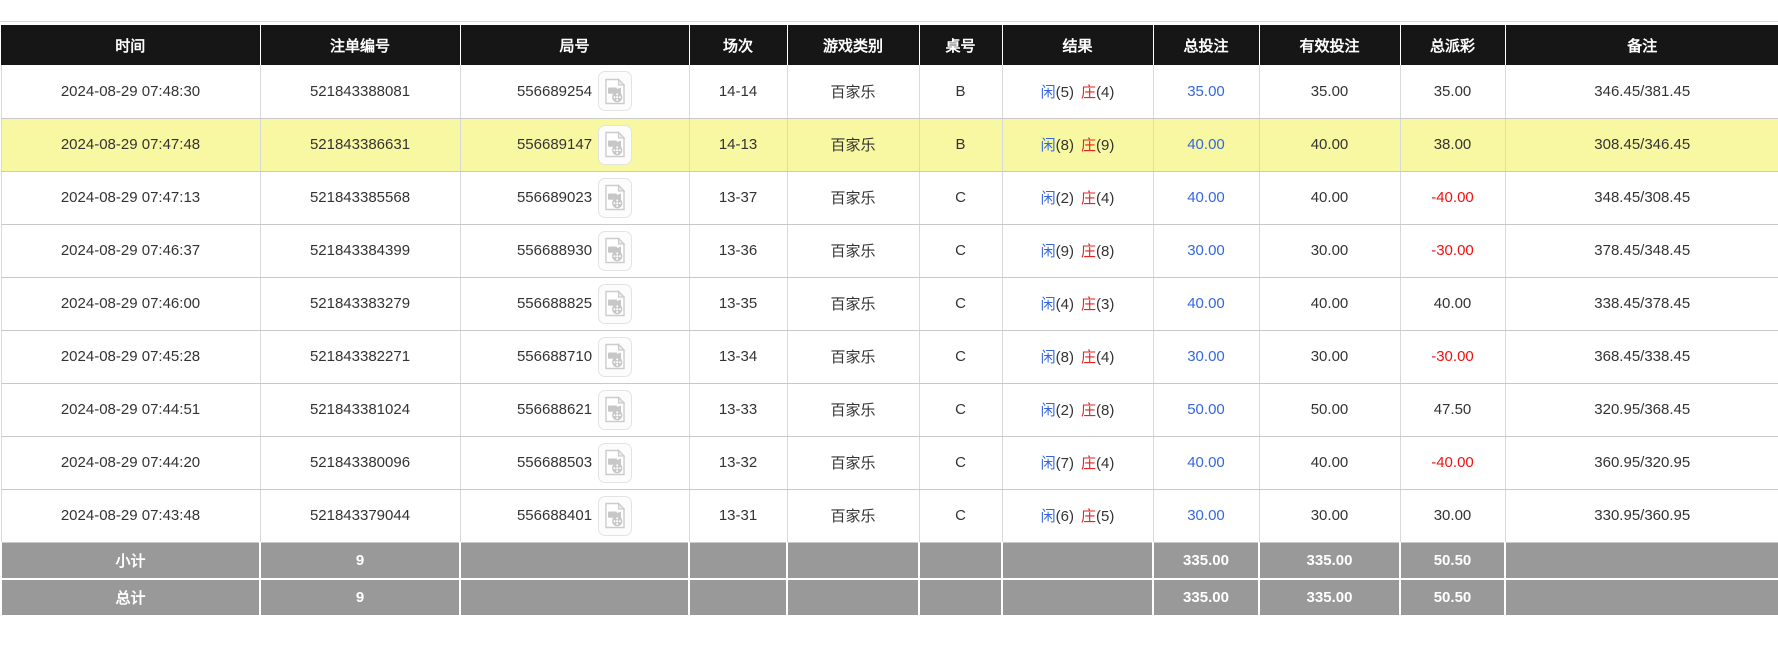 The width and height of the screenshot is (1778, 670). What do you see at coordinates (1452, 145) in the screenshot?
I see `cell-total_payout: 38.00` at bounding box center [1452, 145].